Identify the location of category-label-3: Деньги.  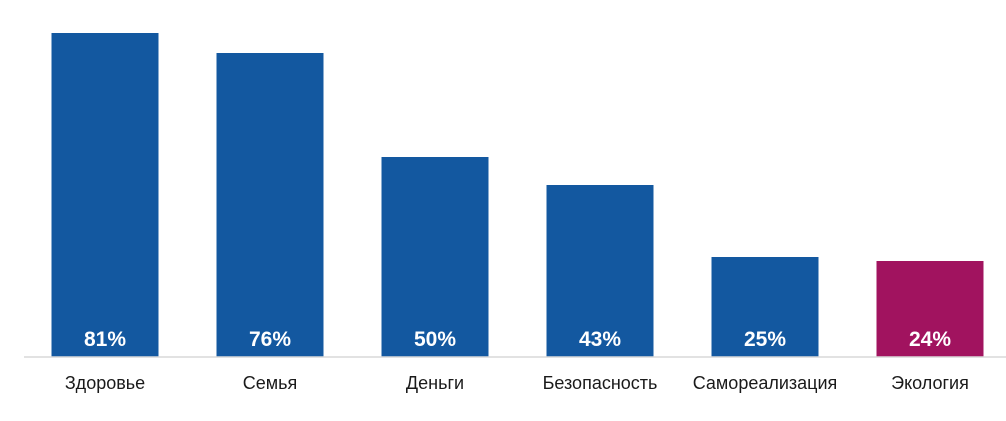
(435, 383).